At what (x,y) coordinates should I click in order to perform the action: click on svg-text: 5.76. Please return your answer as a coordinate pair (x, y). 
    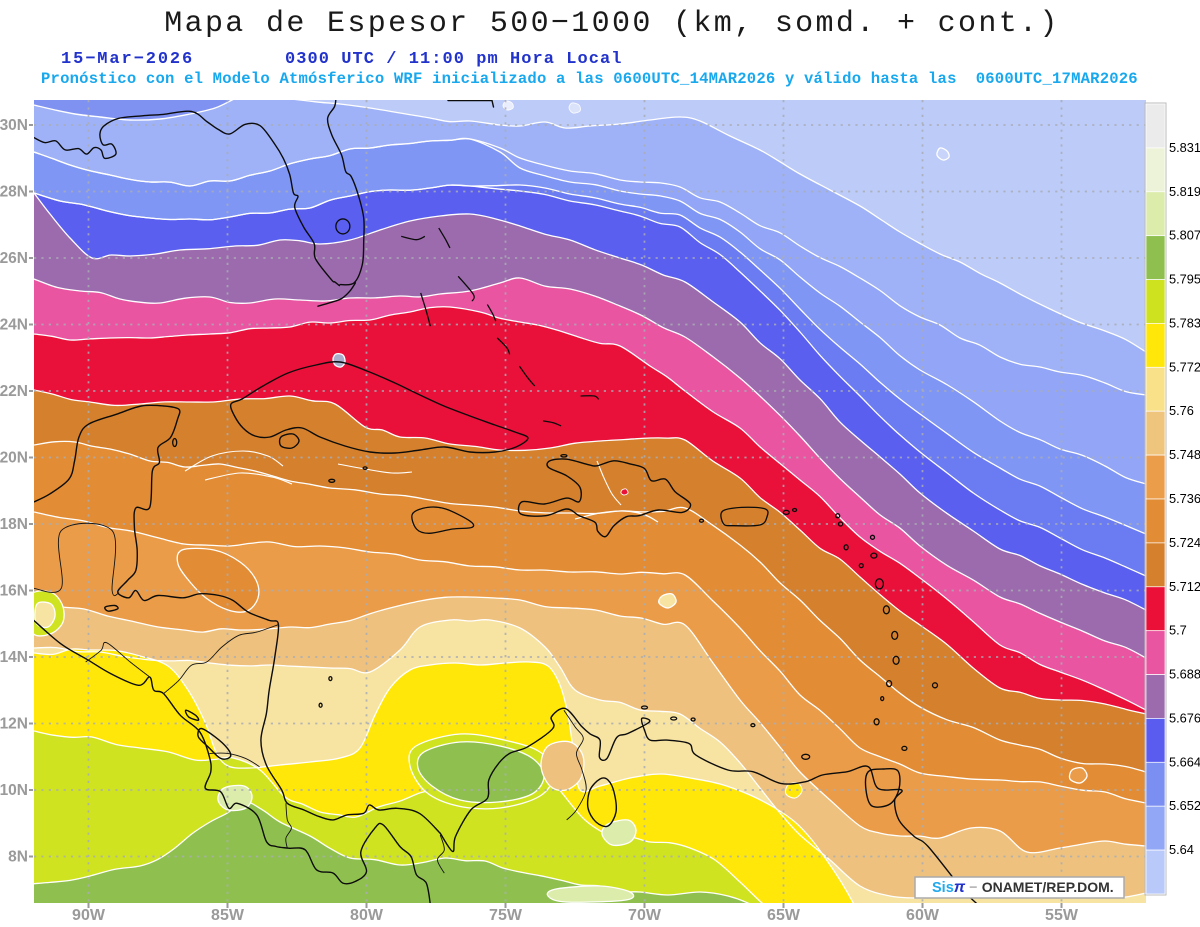
    Looking at the image, I should click on (1181, 410).